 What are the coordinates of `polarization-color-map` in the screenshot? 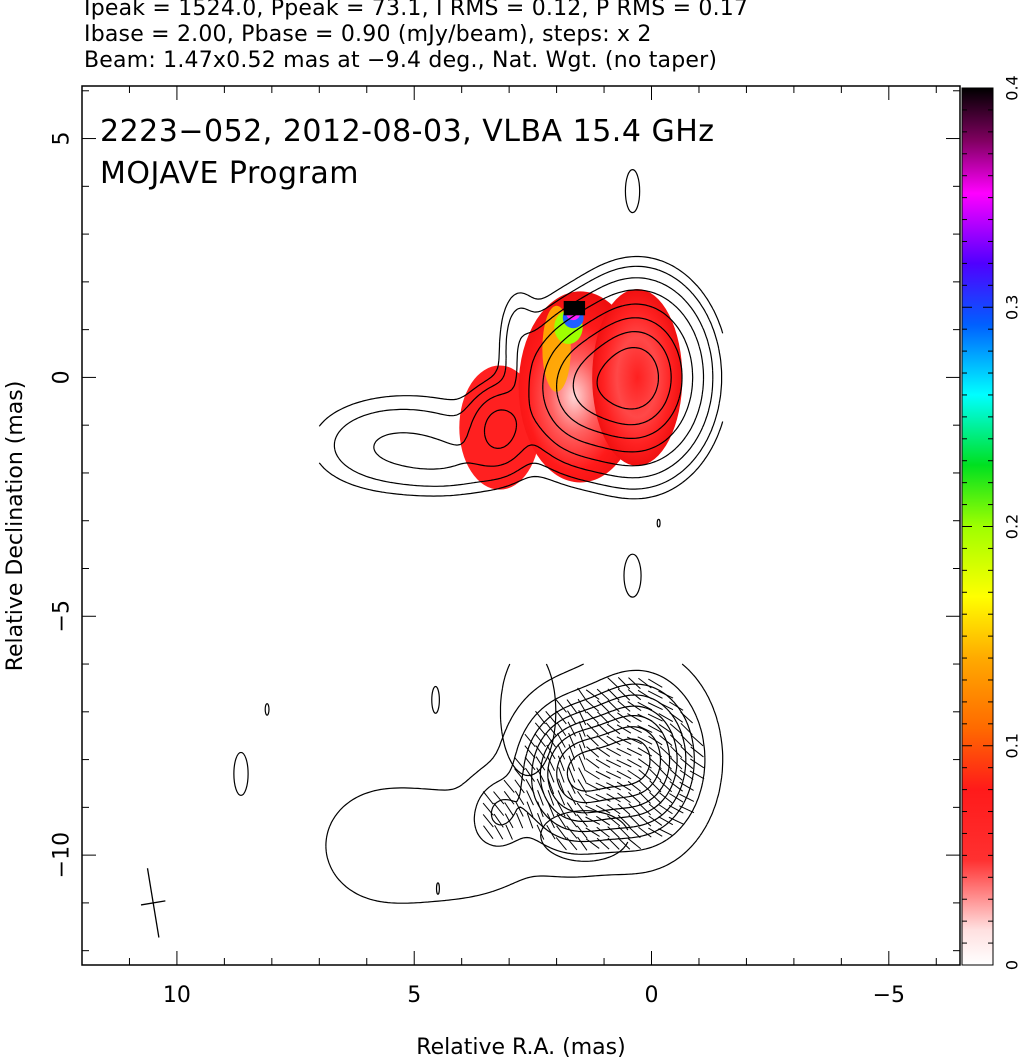 It's located at (571, 389).